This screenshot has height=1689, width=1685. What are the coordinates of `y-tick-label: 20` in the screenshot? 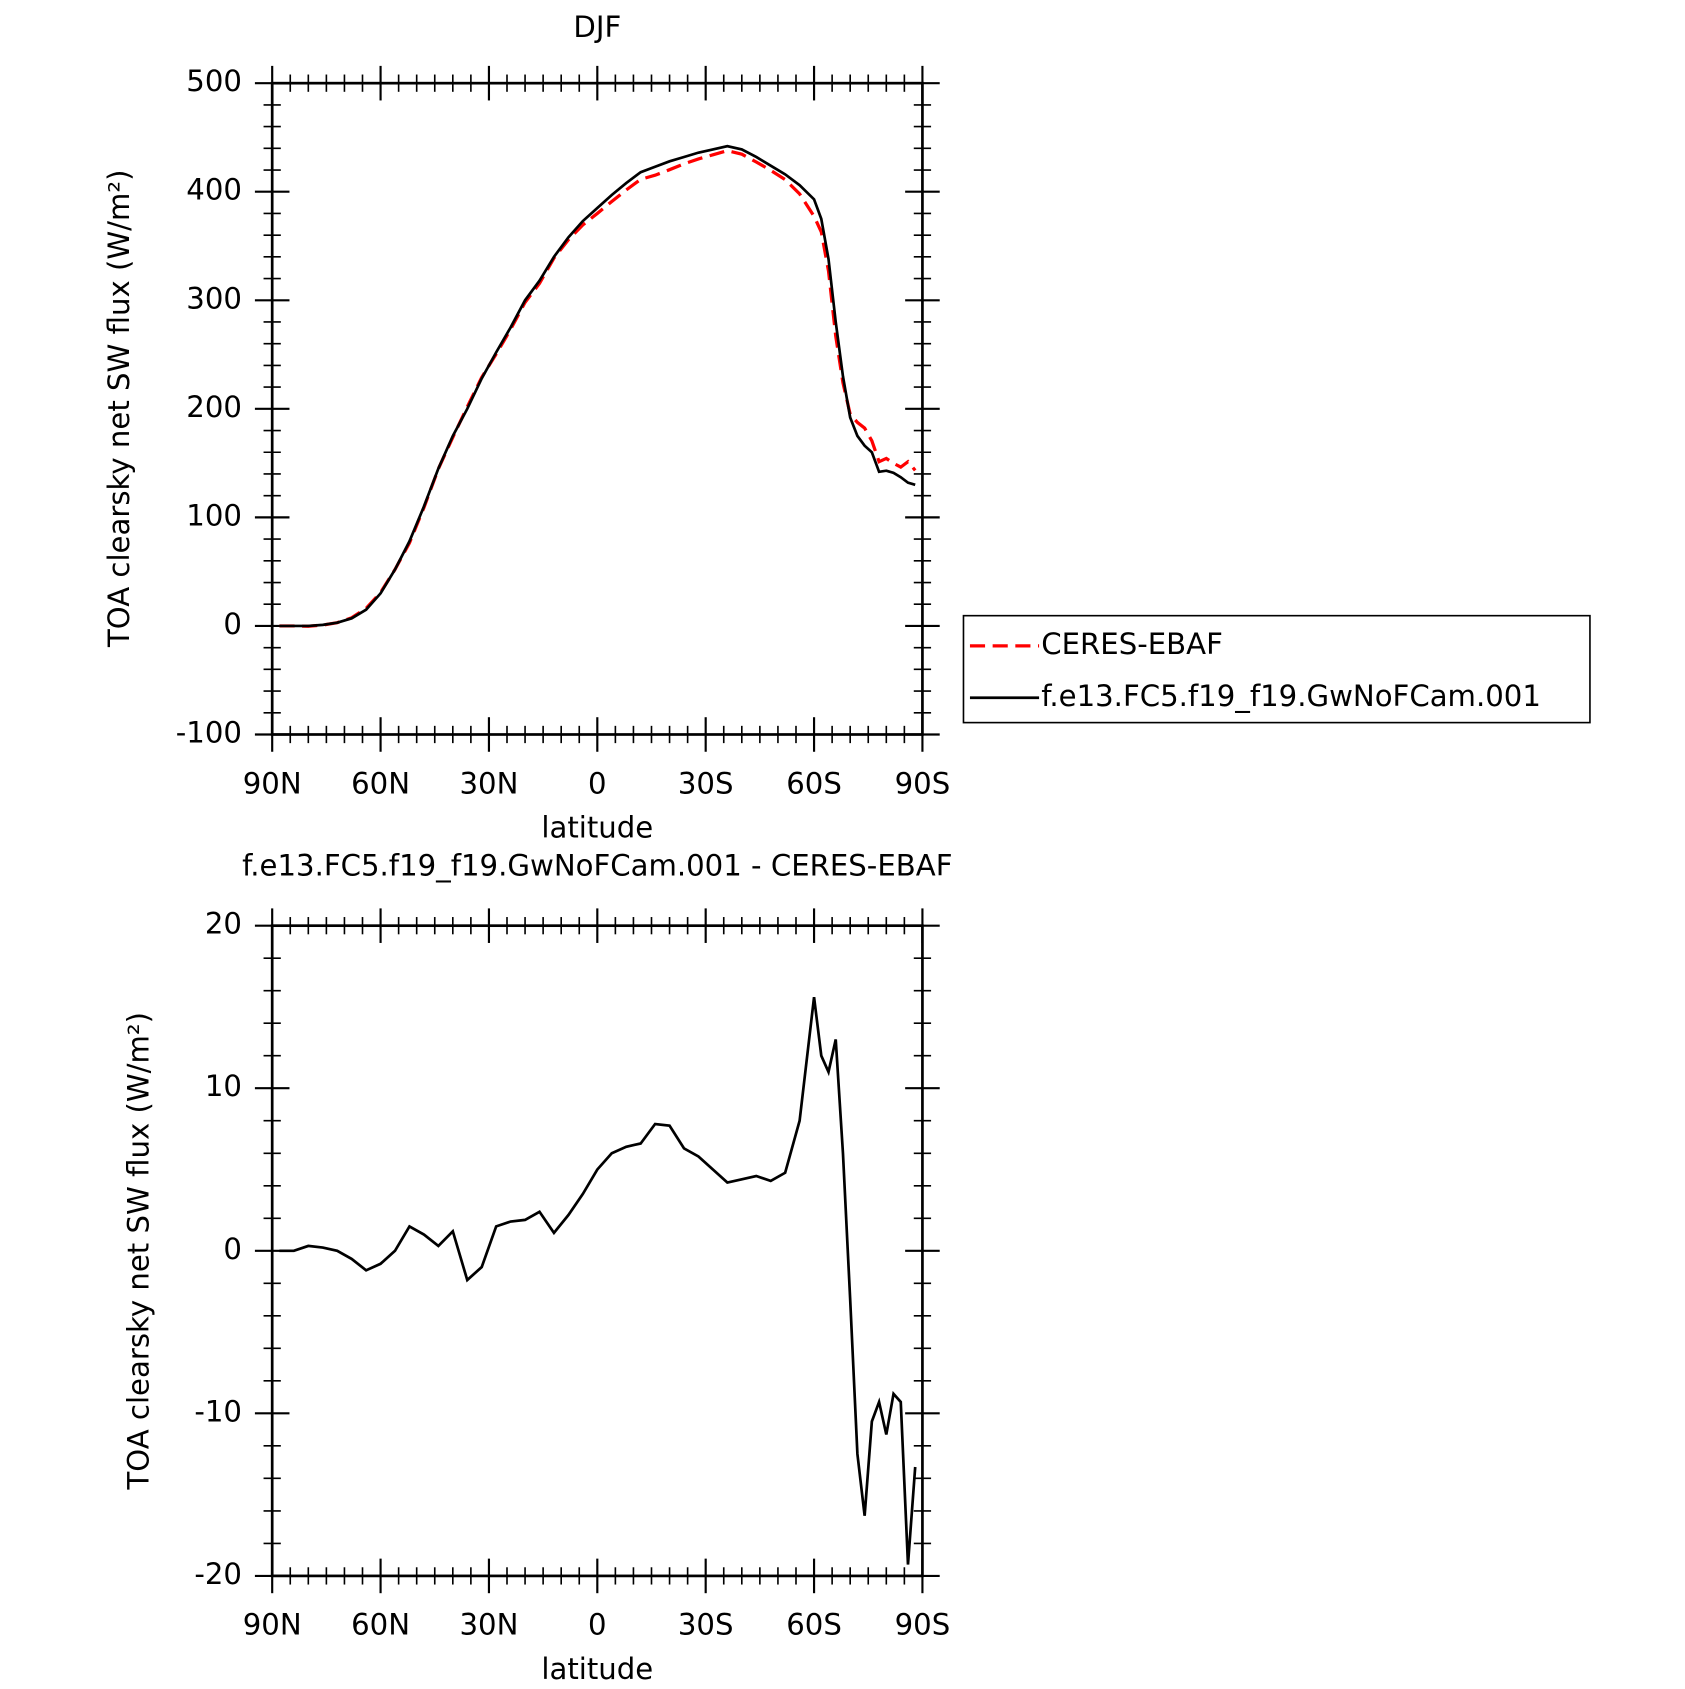 It's located at (223, 924).